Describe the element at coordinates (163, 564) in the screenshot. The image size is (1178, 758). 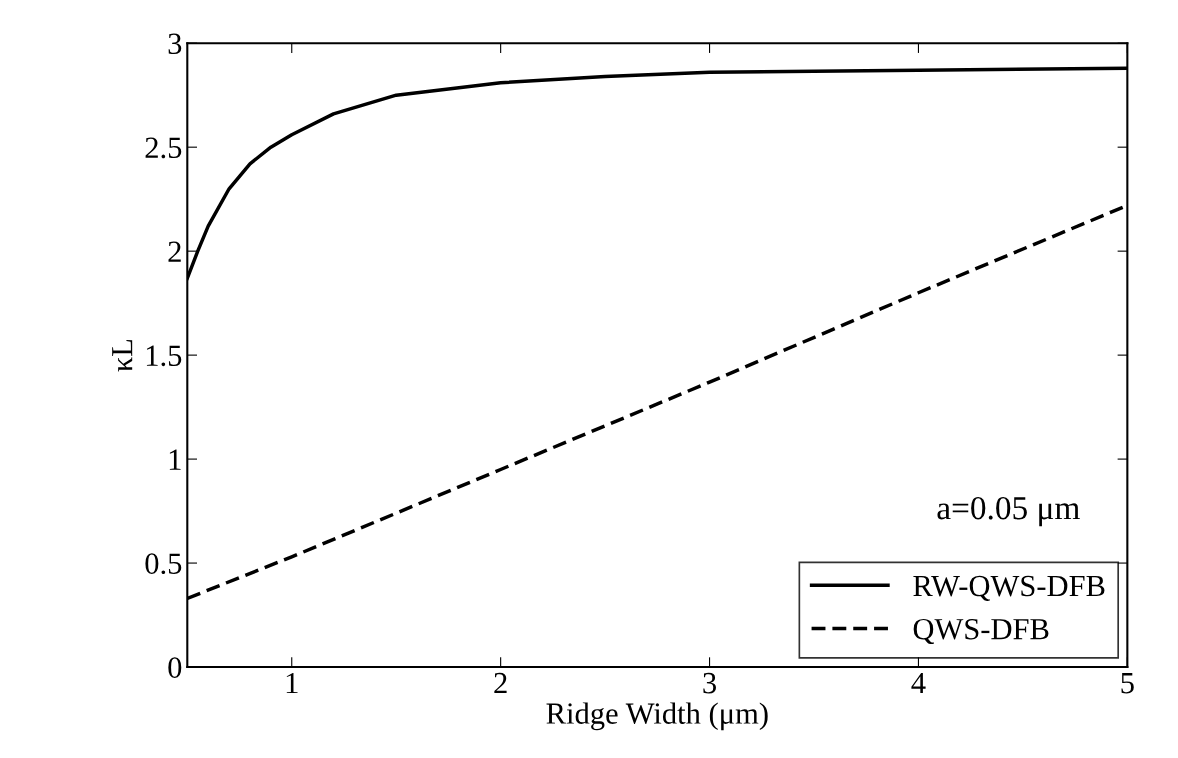
I see `y-tick-label: 0.5` at that location.